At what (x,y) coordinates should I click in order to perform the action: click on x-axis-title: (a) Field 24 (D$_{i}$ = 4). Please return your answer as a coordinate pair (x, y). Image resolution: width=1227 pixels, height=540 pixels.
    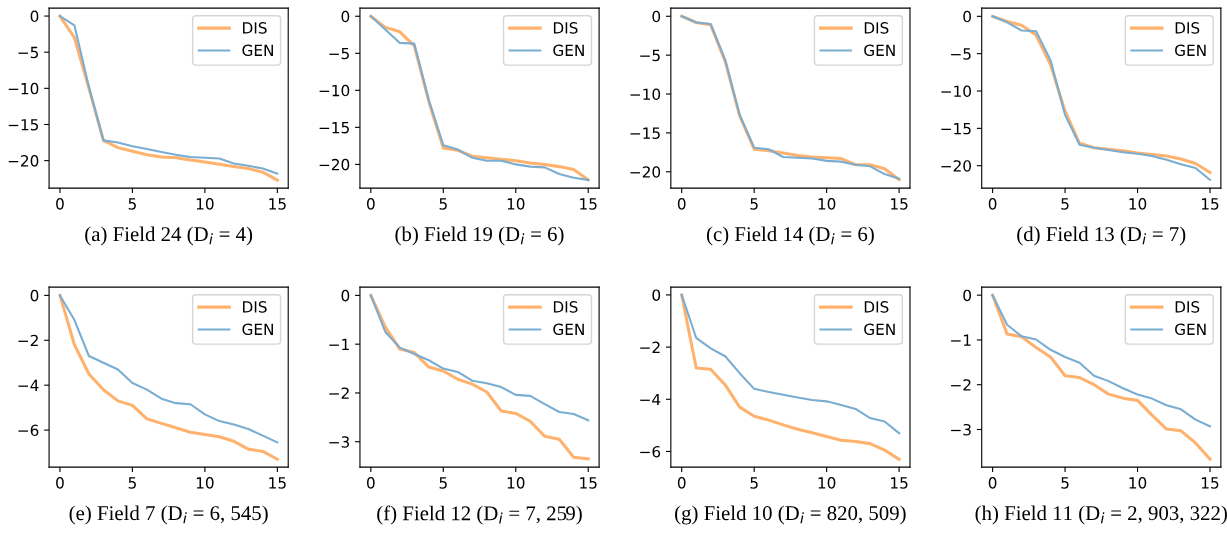
    Looking at the image, I should click on (169, 236).